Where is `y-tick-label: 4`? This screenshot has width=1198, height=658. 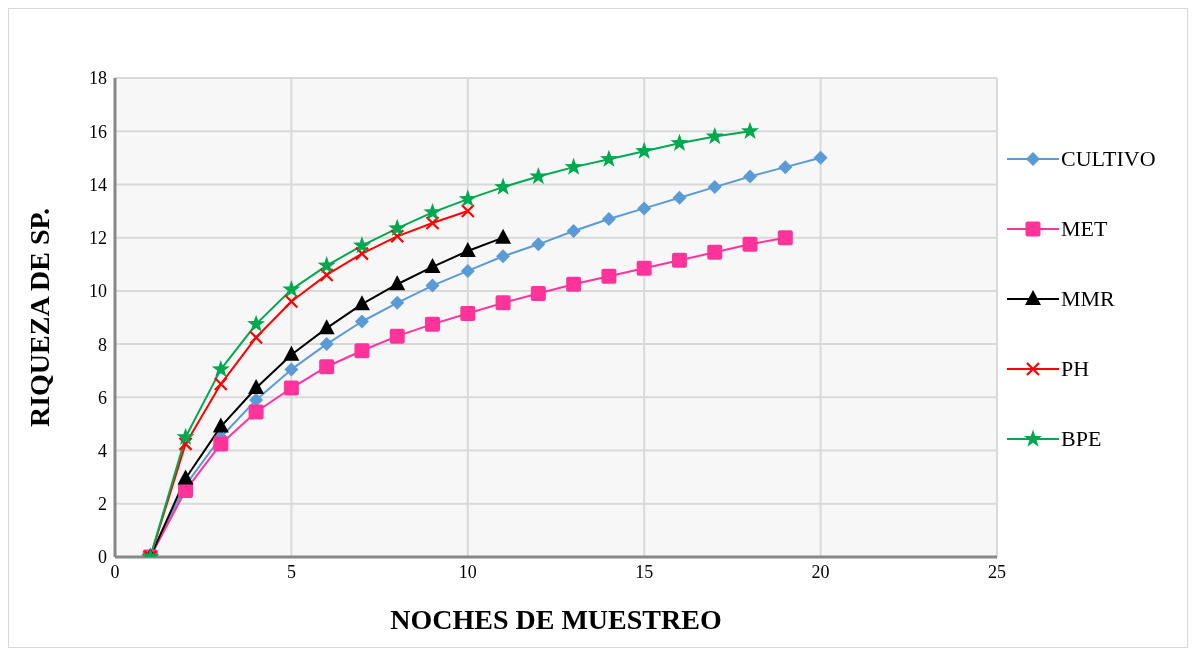 y-tick-label: 4 is located at coordinates (102, 450).